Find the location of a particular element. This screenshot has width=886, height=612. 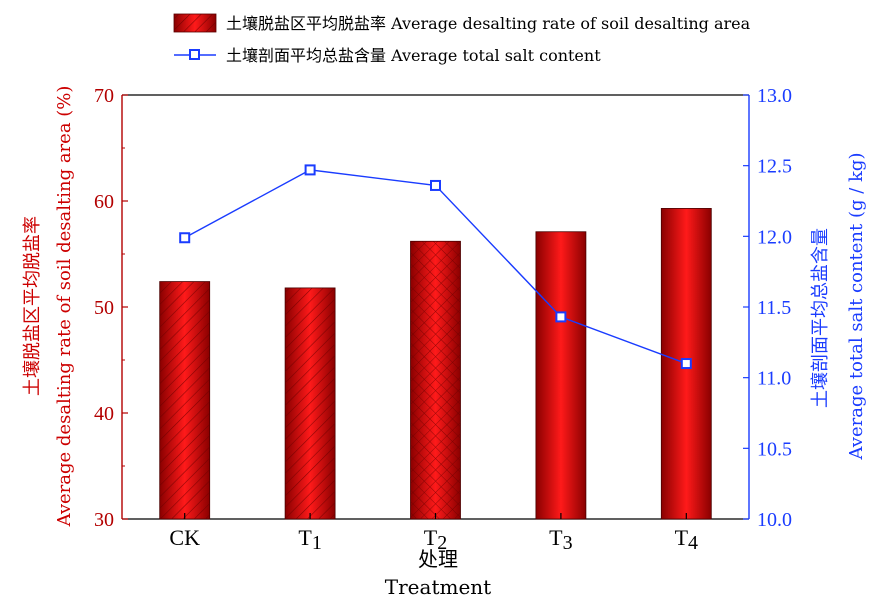

bar-0-pattern is located at coordinates (184, 400).